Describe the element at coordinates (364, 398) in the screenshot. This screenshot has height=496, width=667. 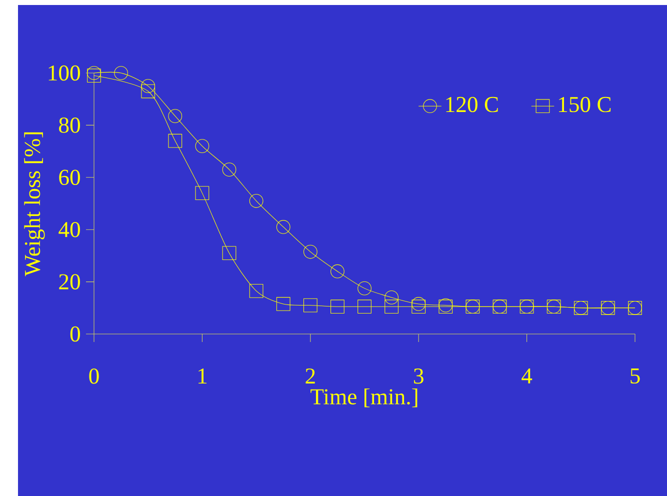
I see `x-axis-title: Time [min.]` at that location.